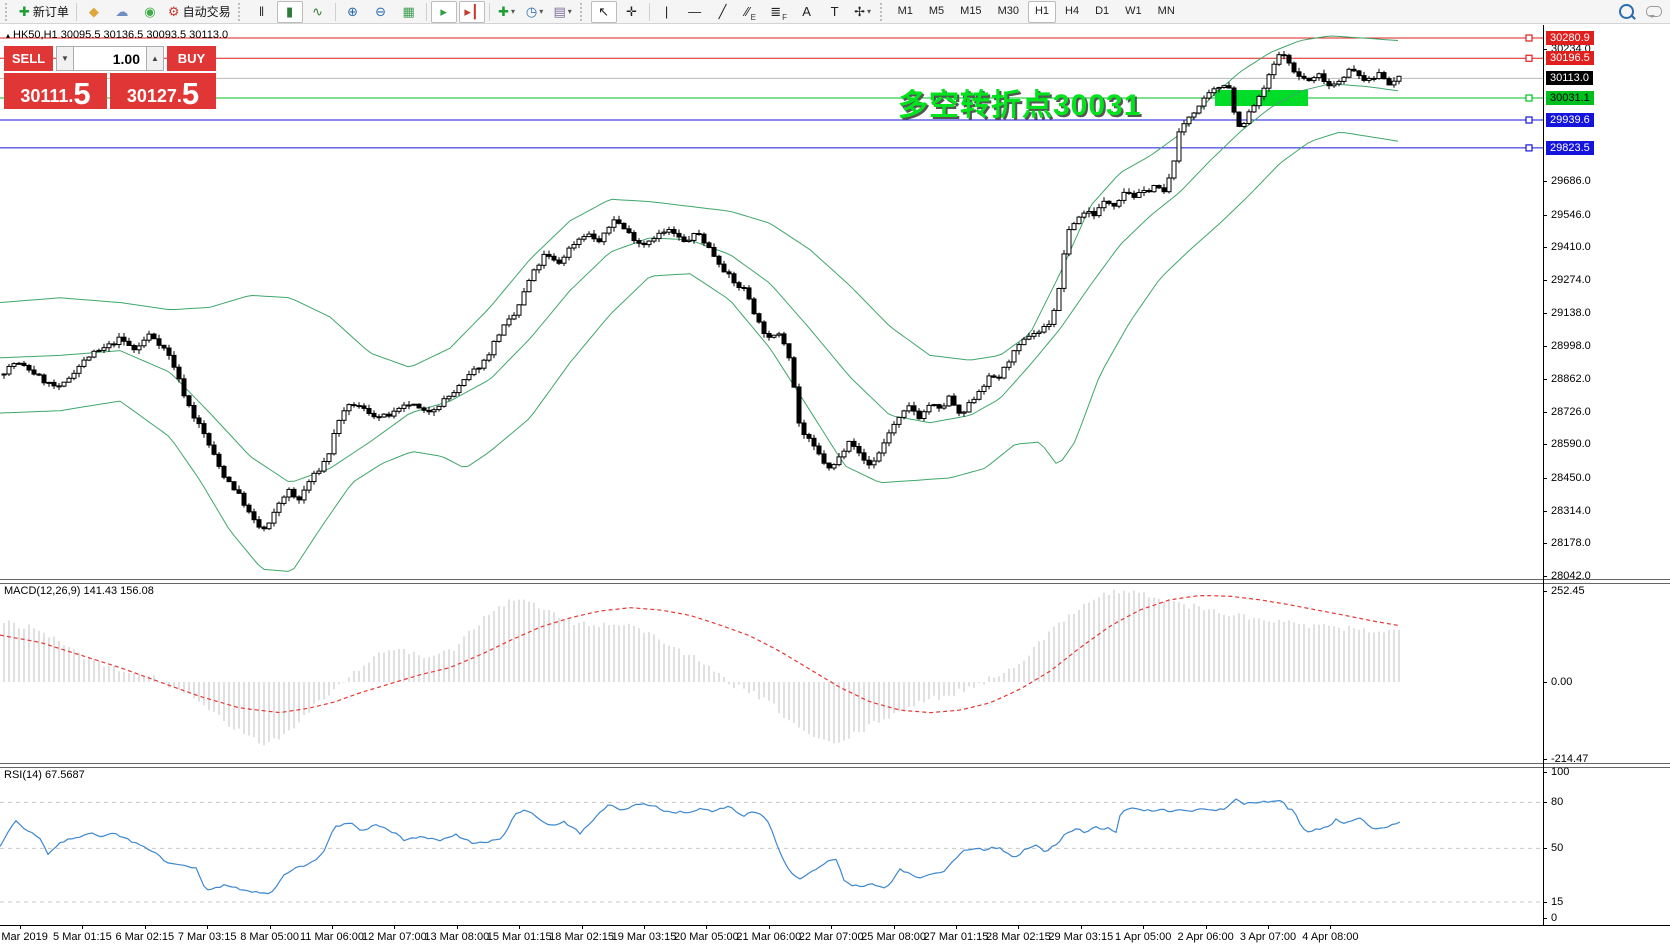 Image resolution: width=1670 pixels, height=945 pixels. I want to click on macd-tick-label: 252.45, so click(1568, 590).